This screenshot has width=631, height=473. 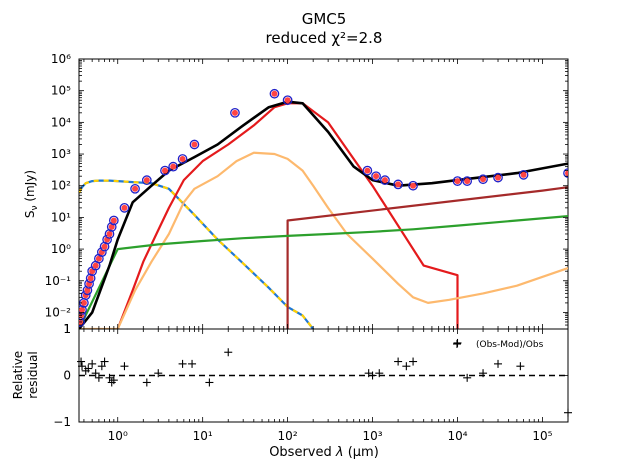 What do you see at coordinates (197, 254) in the screenshot?
I see `series-line-stellar-unattenuated` at bounding box center [197, 254].